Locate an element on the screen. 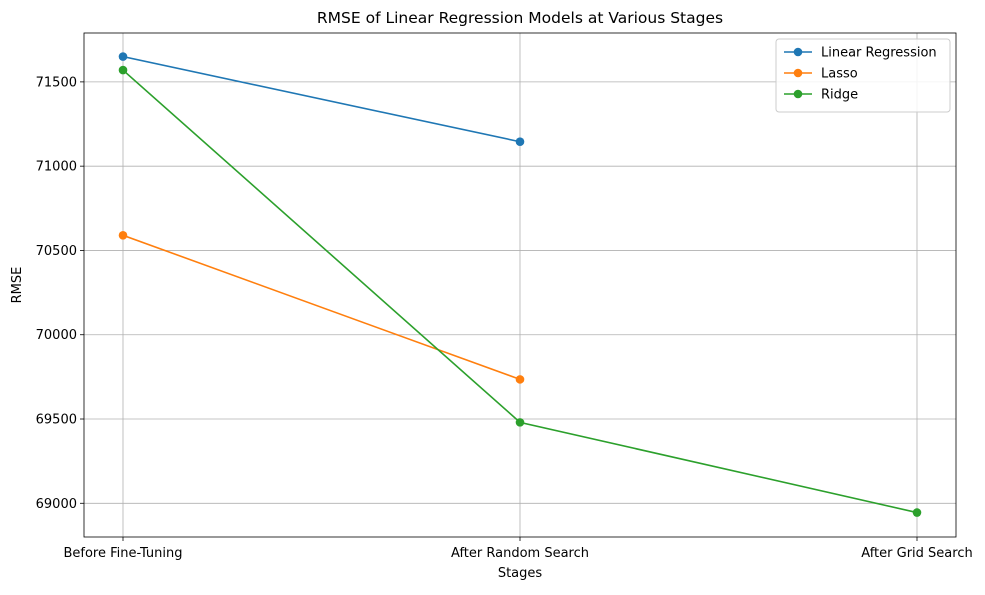 This screenshot has height=595, width=985. y-tick-label: 70500 is located at coordinates (56, 251).